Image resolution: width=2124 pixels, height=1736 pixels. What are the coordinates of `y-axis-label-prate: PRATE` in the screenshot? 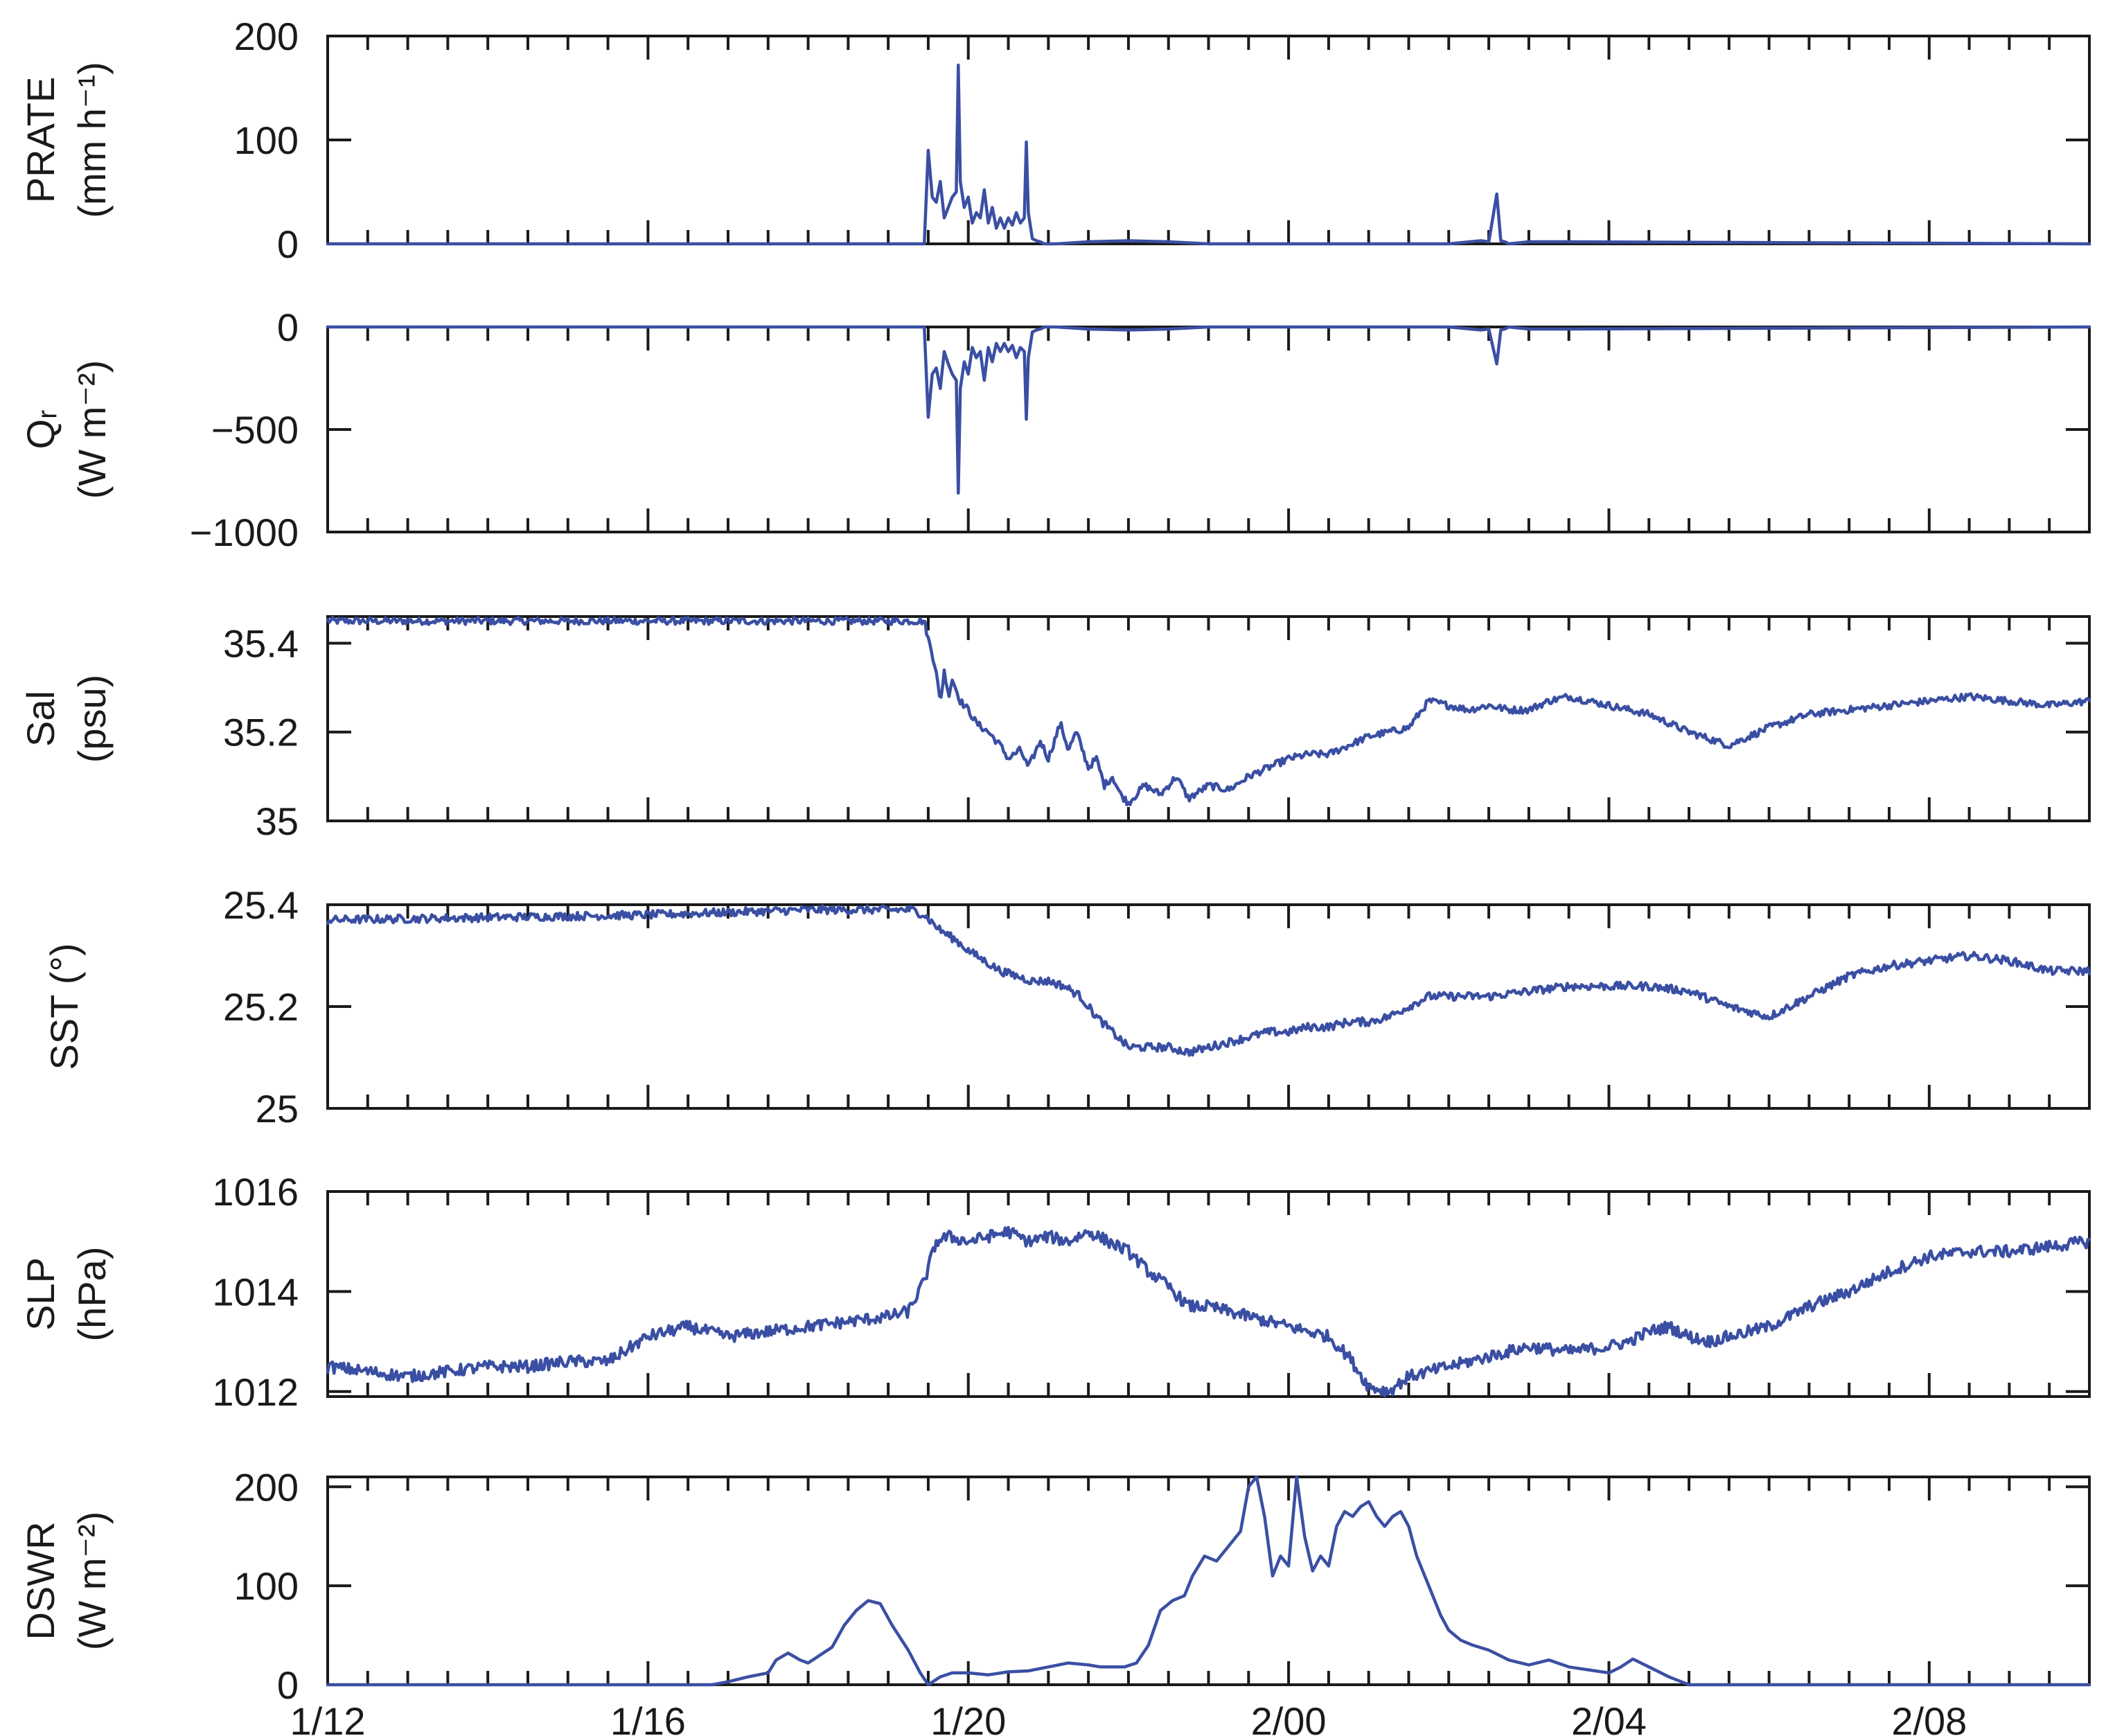 It's located at (40, 140).